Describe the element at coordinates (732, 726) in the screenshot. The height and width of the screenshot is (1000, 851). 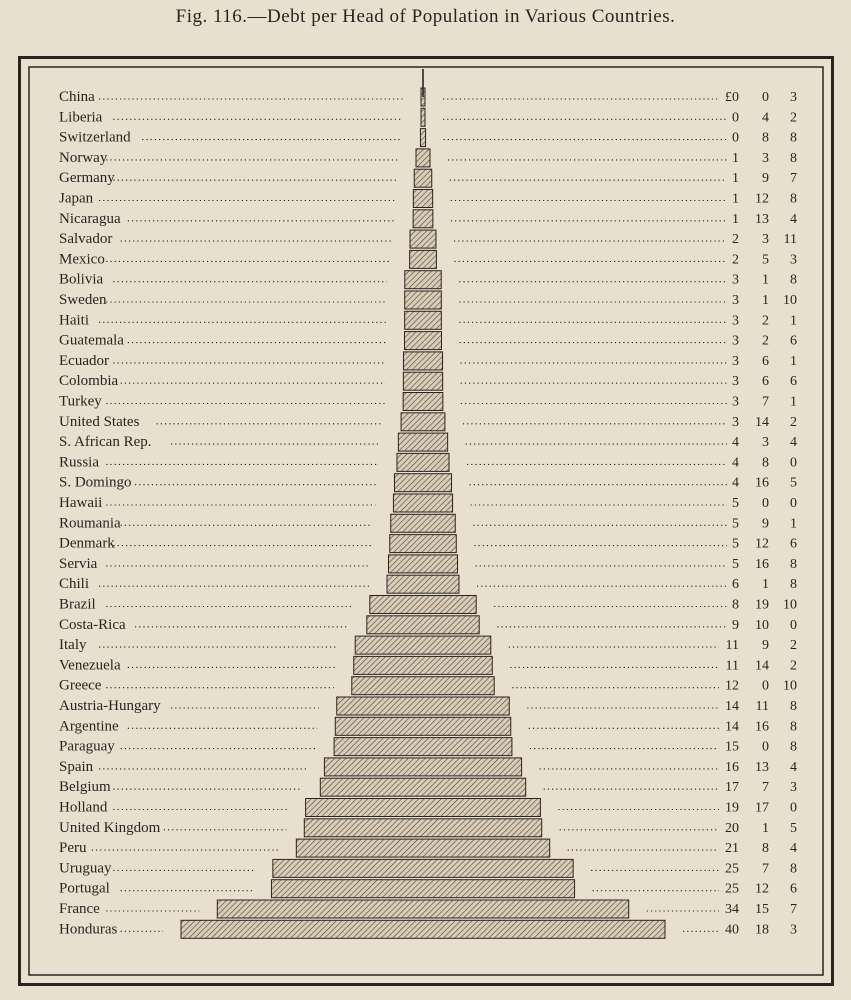
I see `value-pounds: 14` at that location.